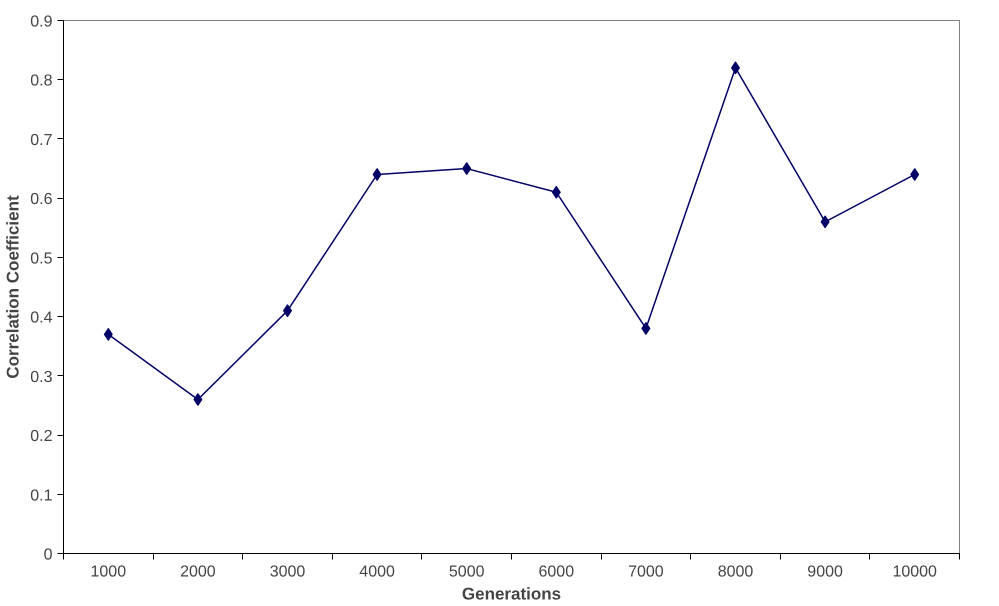  Describe the element at coordinates (41, 495) in the screenshot. I see `y-tick-label: 0.1` at that location.